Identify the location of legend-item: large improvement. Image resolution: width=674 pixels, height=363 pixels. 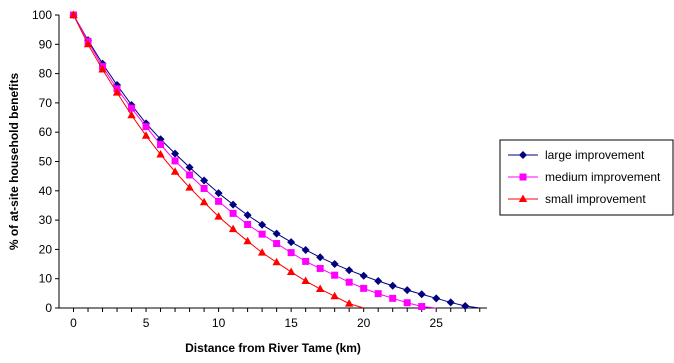
(576, 155).